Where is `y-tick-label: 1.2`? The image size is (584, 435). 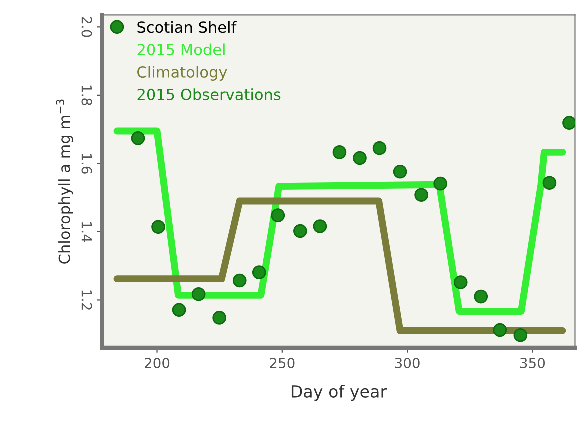
y-tick-label: 1.2 is located at coordinates (87, 300).